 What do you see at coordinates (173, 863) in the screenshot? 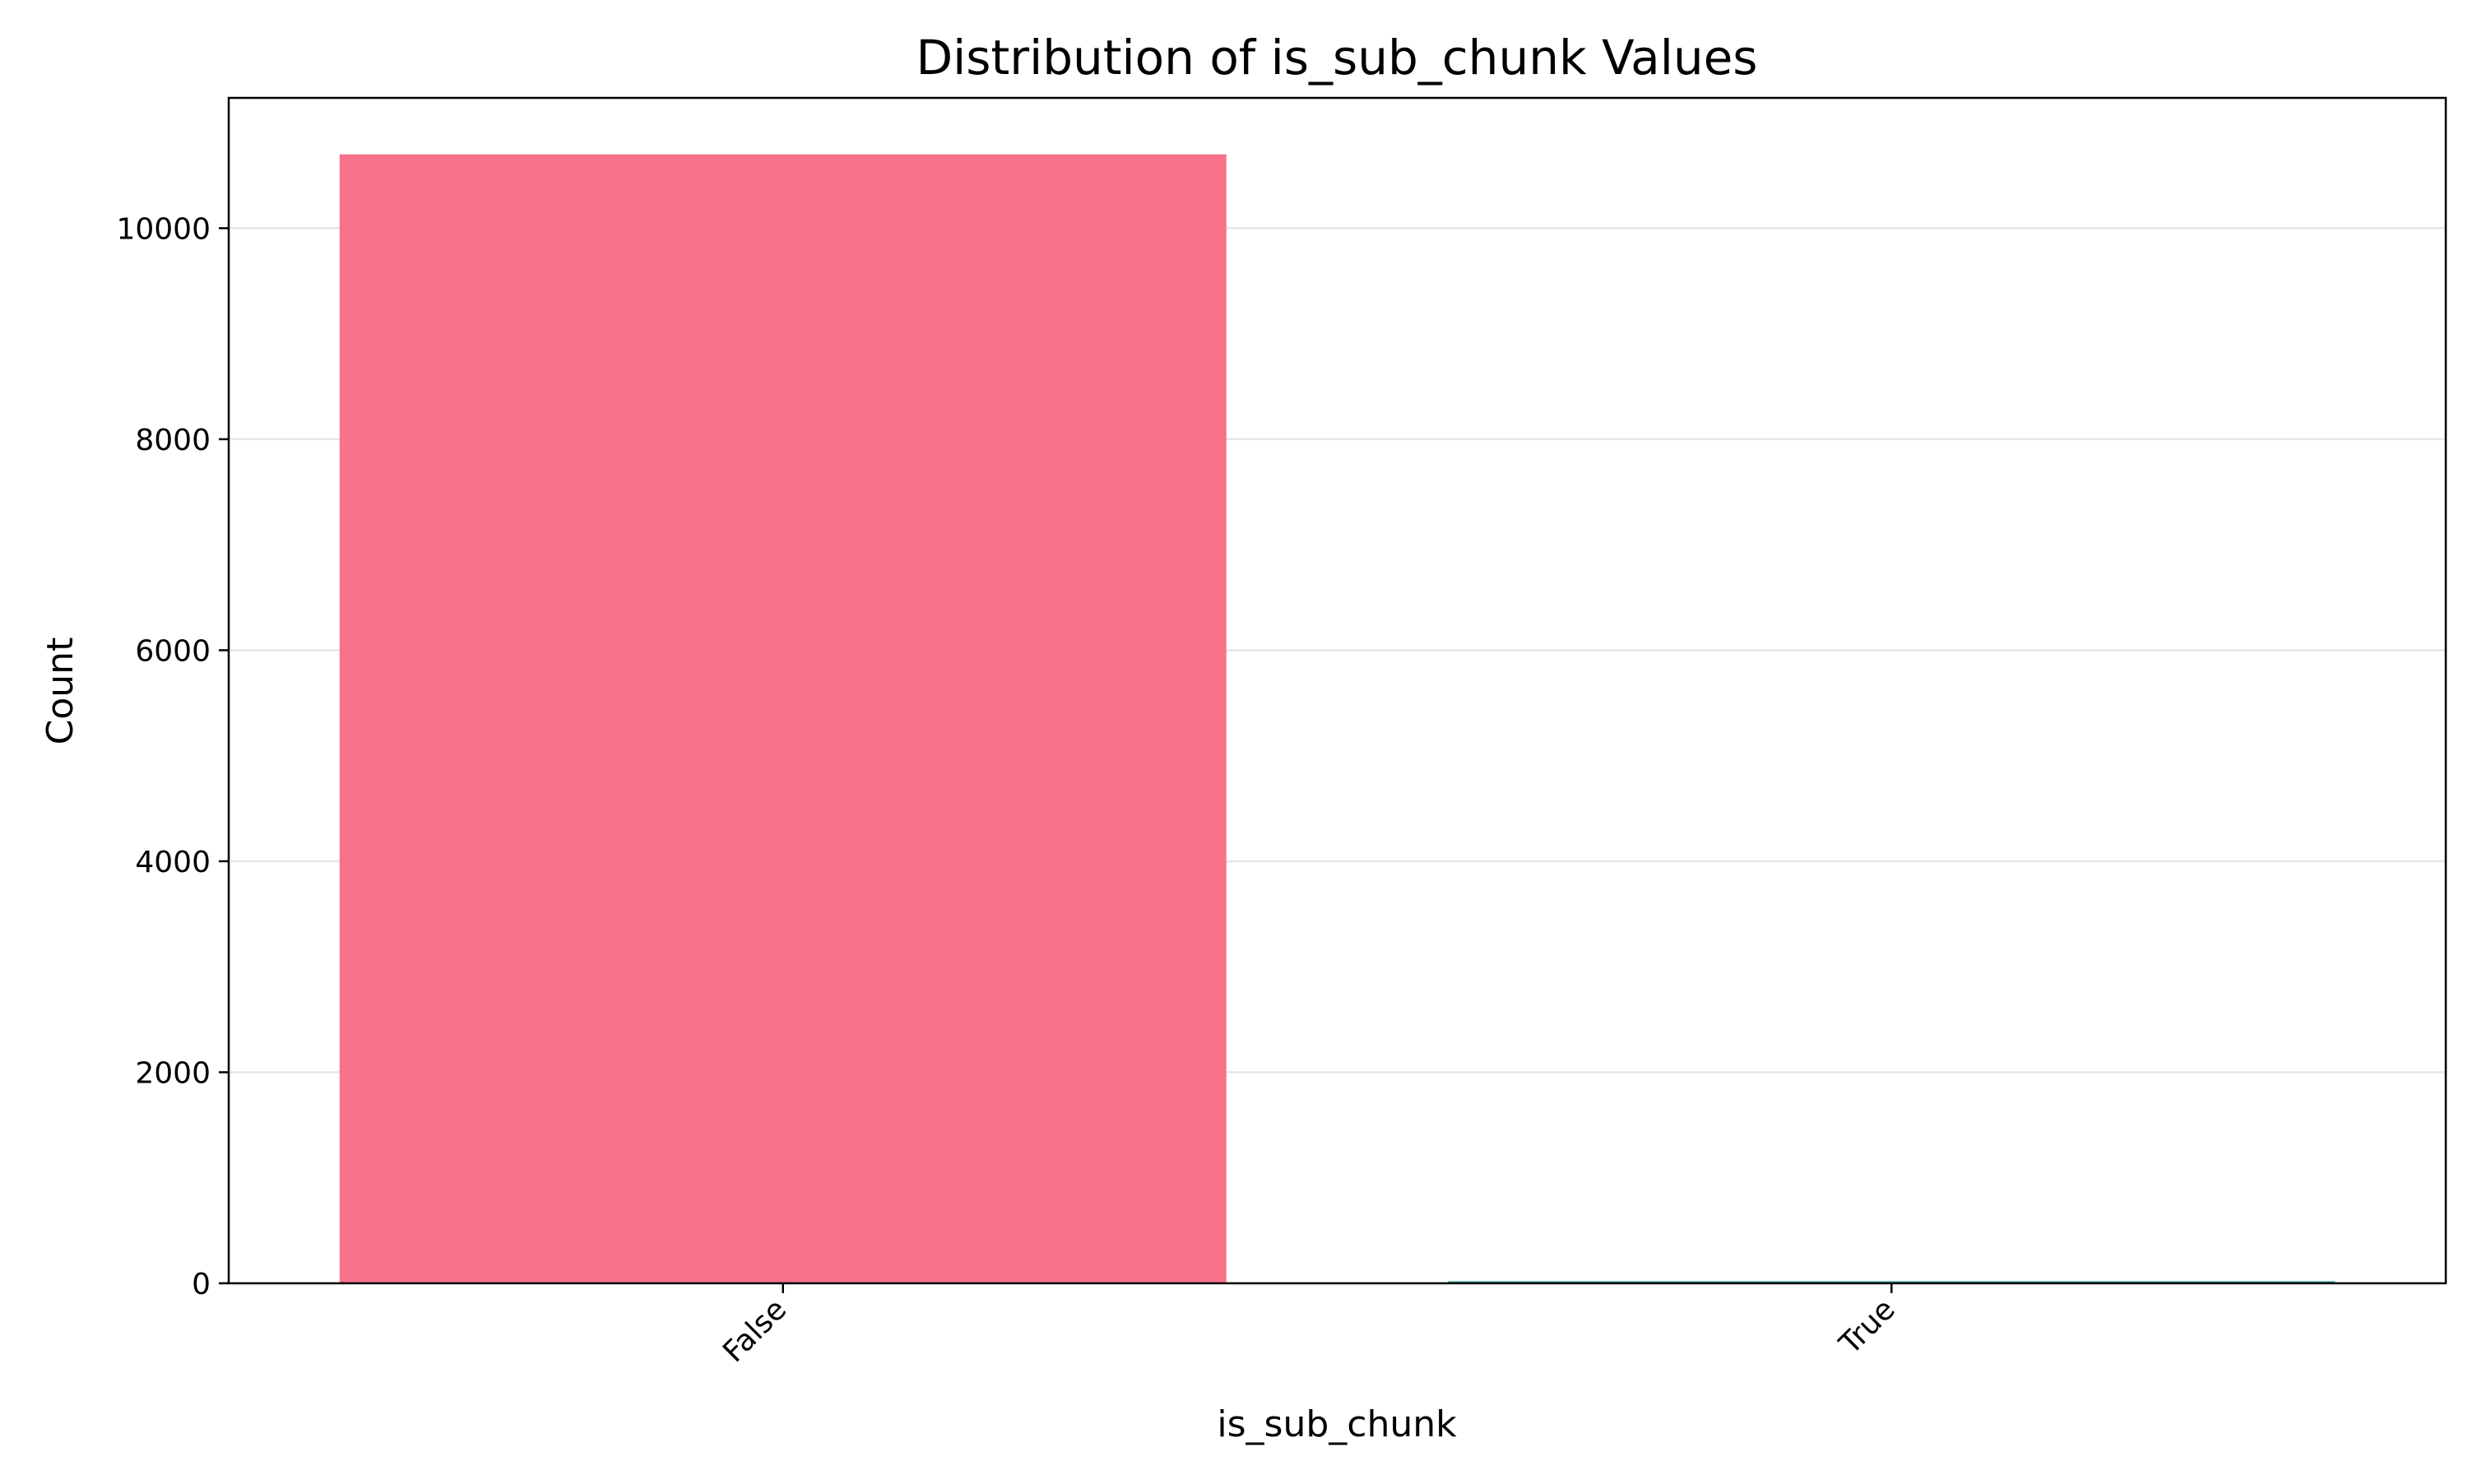
I see `y-tick-label: 4000` at bounding box center [173, 863].